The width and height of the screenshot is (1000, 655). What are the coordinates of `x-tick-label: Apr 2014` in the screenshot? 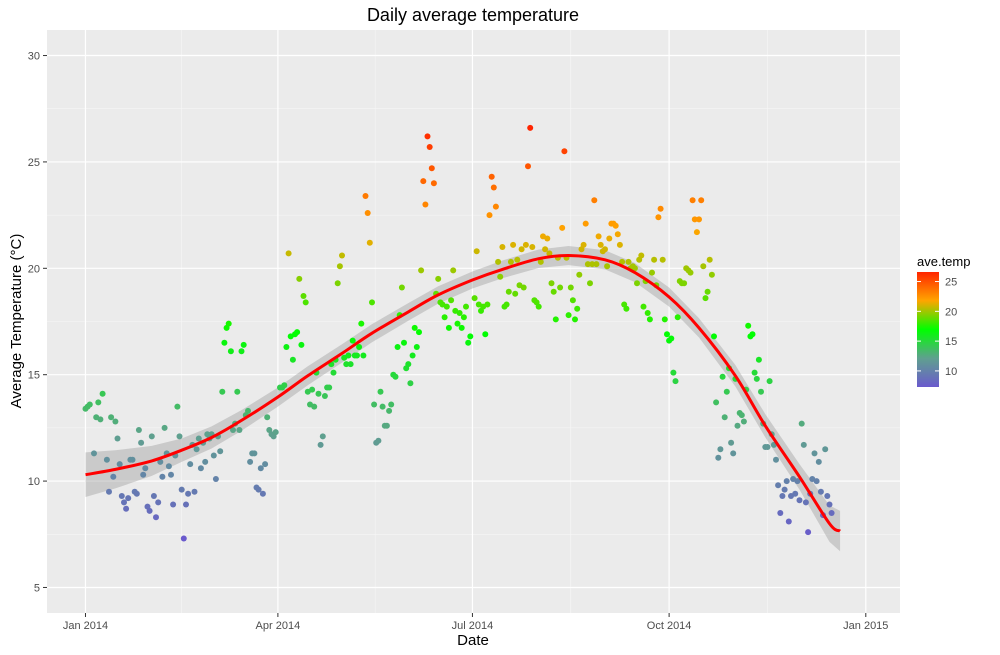 It's located at (278, 626).